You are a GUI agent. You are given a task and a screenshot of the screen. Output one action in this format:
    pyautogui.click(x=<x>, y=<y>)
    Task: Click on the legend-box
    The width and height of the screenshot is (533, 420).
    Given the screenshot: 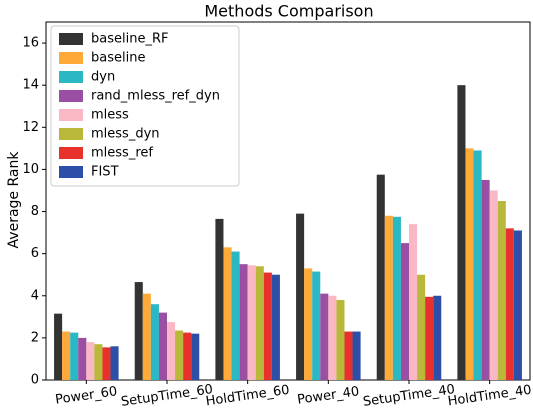 What is the action you would take?
    pyautogui.click(x=145, y=106)
    